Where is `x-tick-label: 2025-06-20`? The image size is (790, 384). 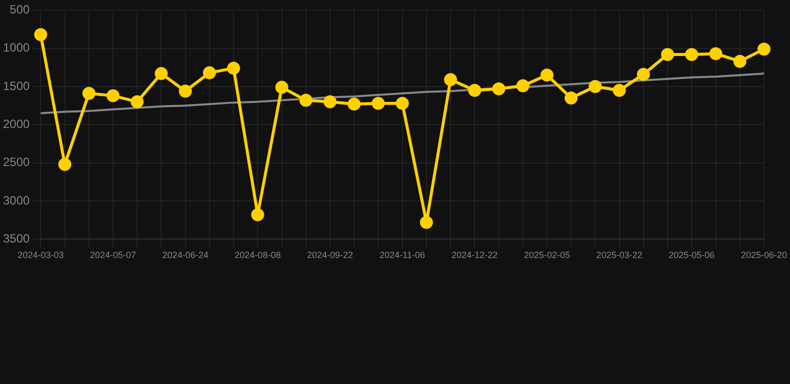 x-tick-label: 2025-06-20 is located at coordinates (764, 255).